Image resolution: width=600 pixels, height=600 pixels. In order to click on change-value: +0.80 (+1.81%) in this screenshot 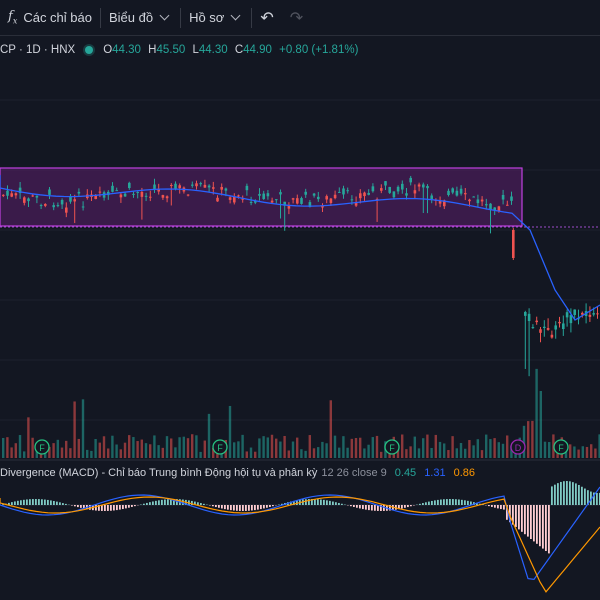, I will do `click(319, 50)`.